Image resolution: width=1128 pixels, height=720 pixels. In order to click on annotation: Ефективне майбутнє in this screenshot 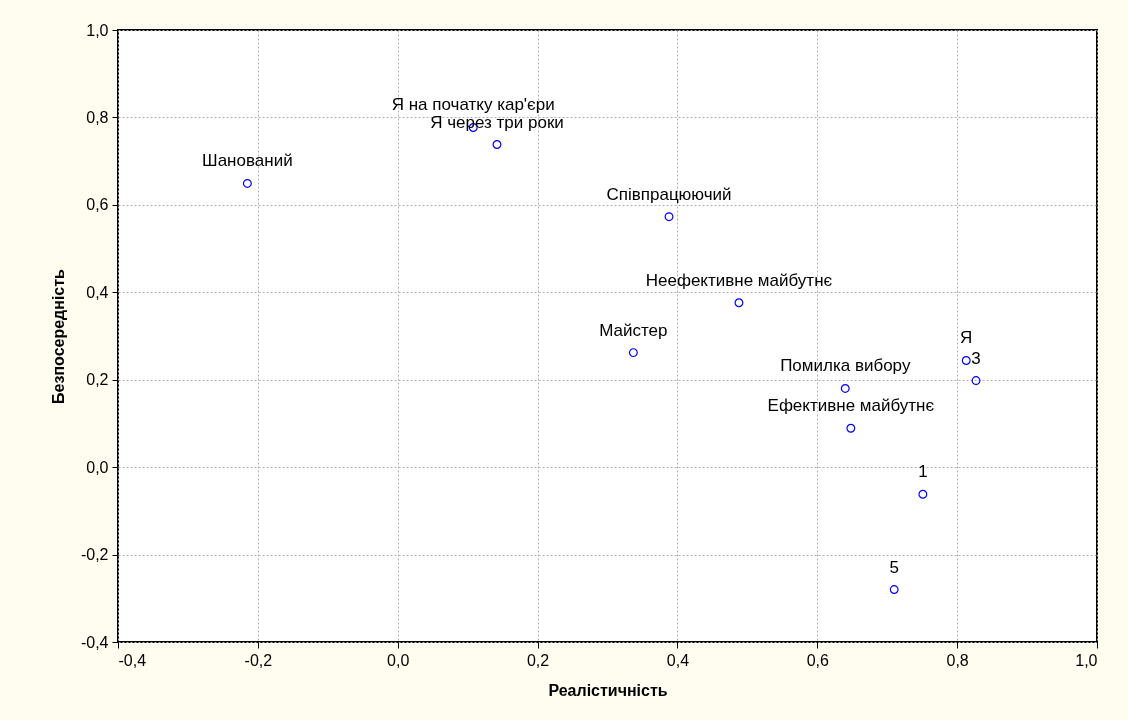, I will do `click(851, 406)`.